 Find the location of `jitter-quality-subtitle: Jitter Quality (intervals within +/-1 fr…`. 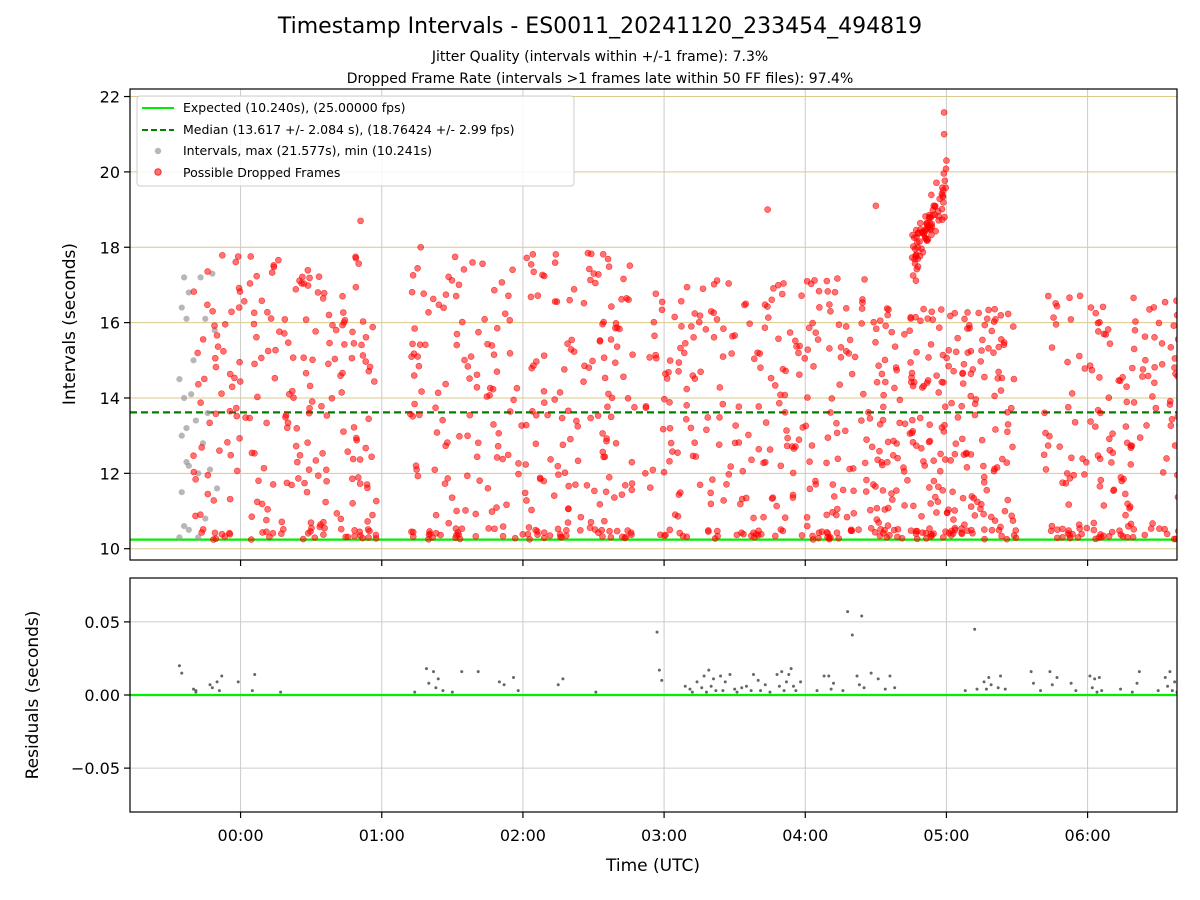

jitter-quality-subtitle: Jitter Quality (intervals within +/-1 fr… is located at coordinates (600, 57).